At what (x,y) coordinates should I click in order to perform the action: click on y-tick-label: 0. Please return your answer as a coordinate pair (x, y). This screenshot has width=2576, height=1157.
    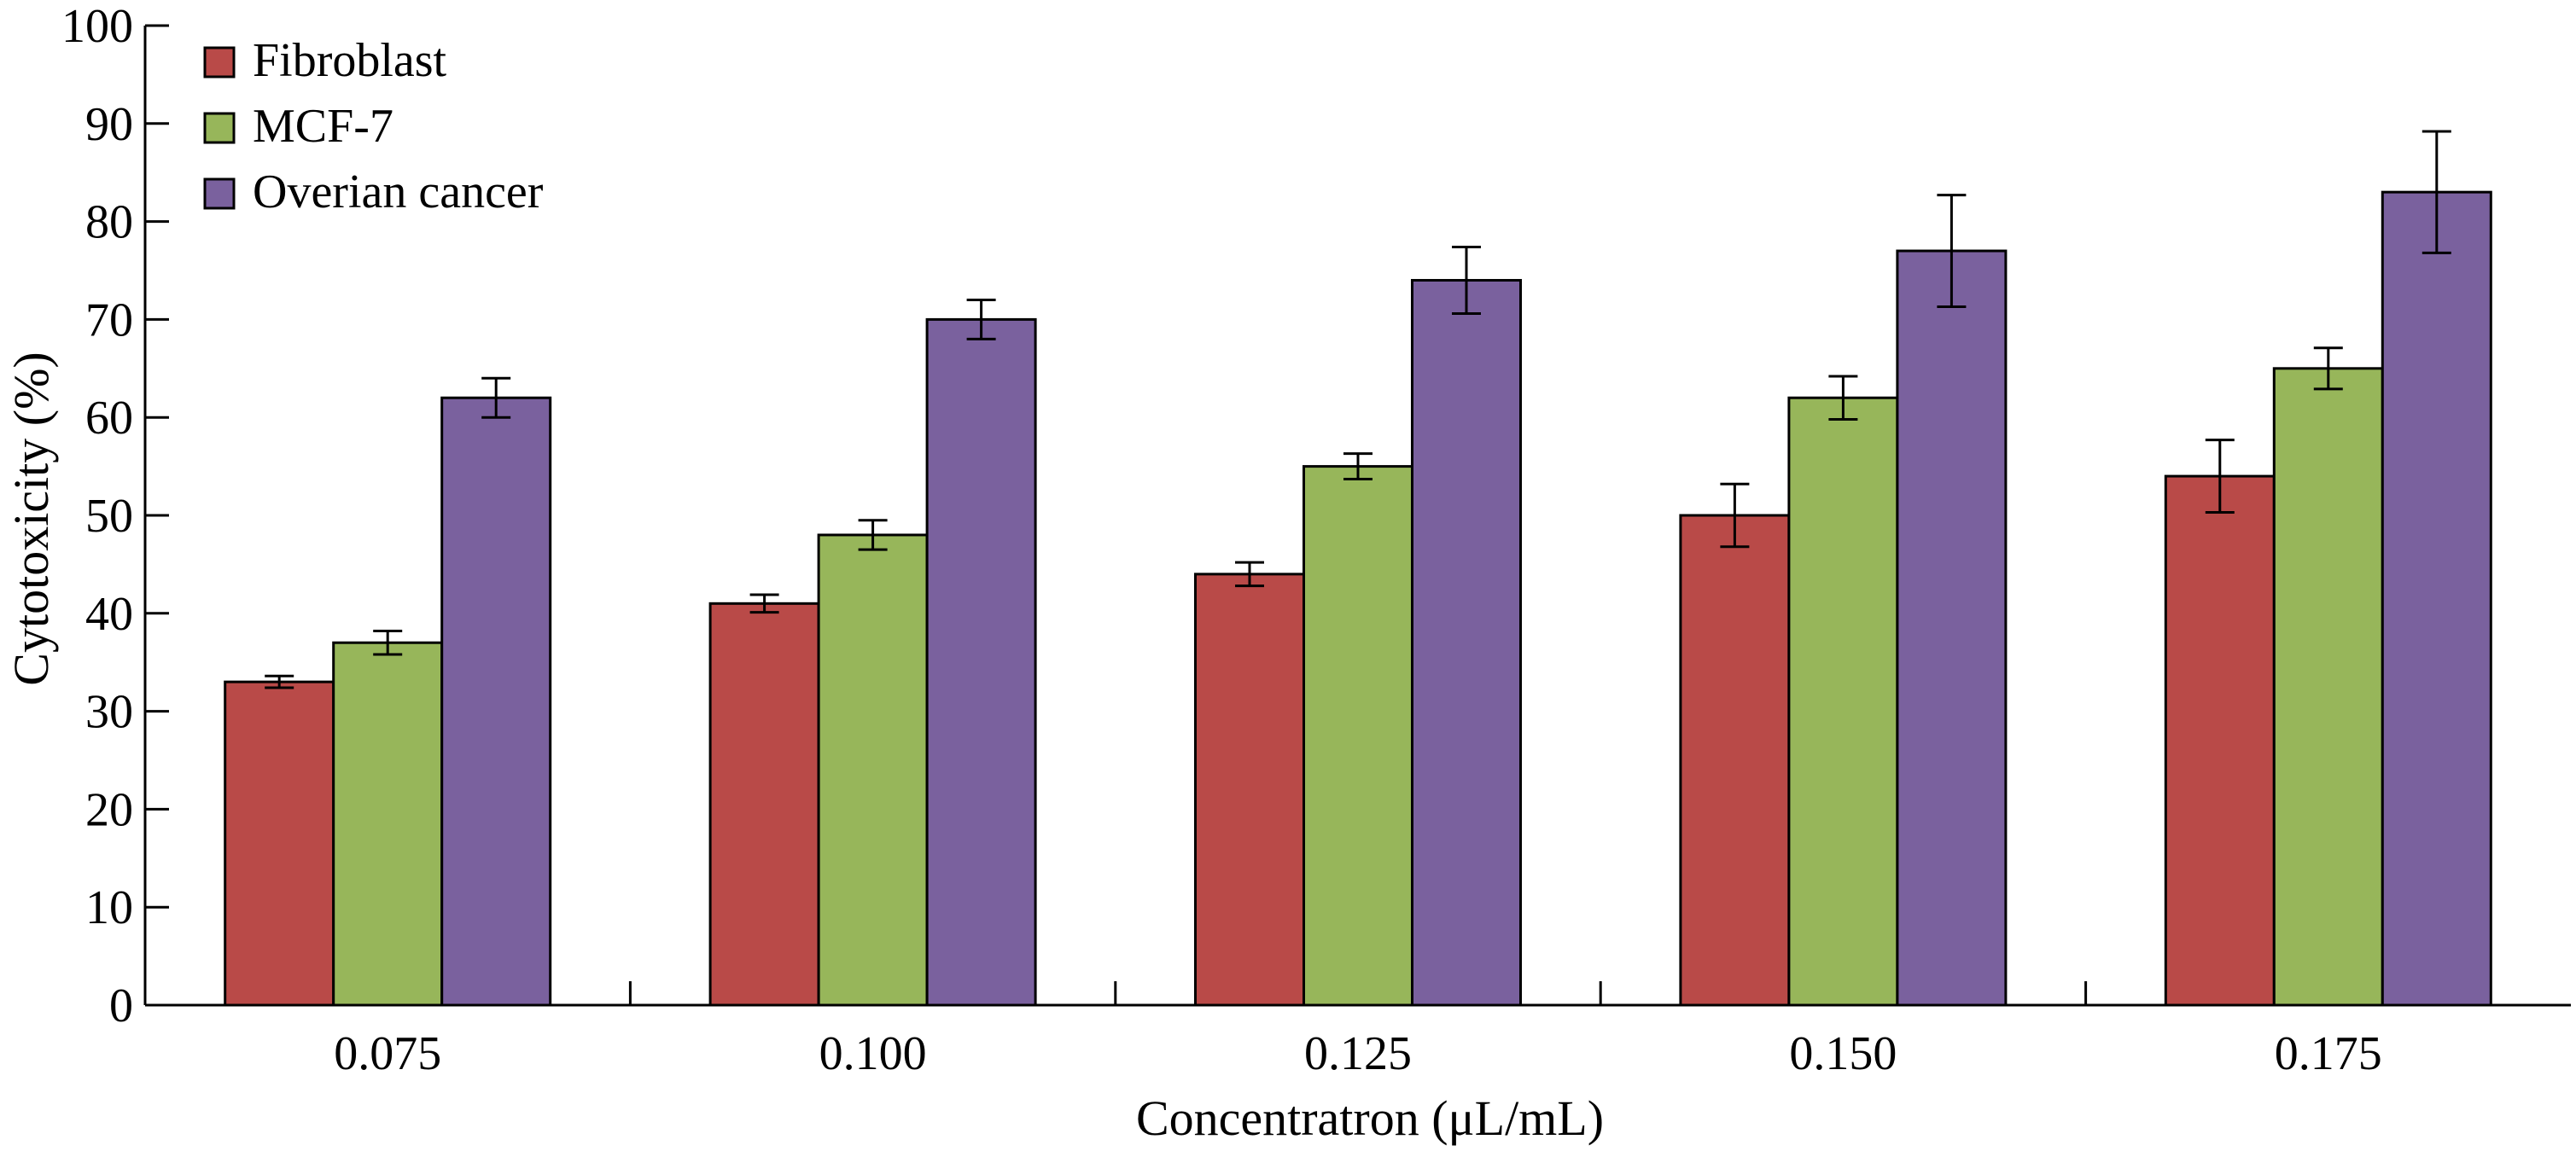
    Looking at the image, I should click on (121, 1006).